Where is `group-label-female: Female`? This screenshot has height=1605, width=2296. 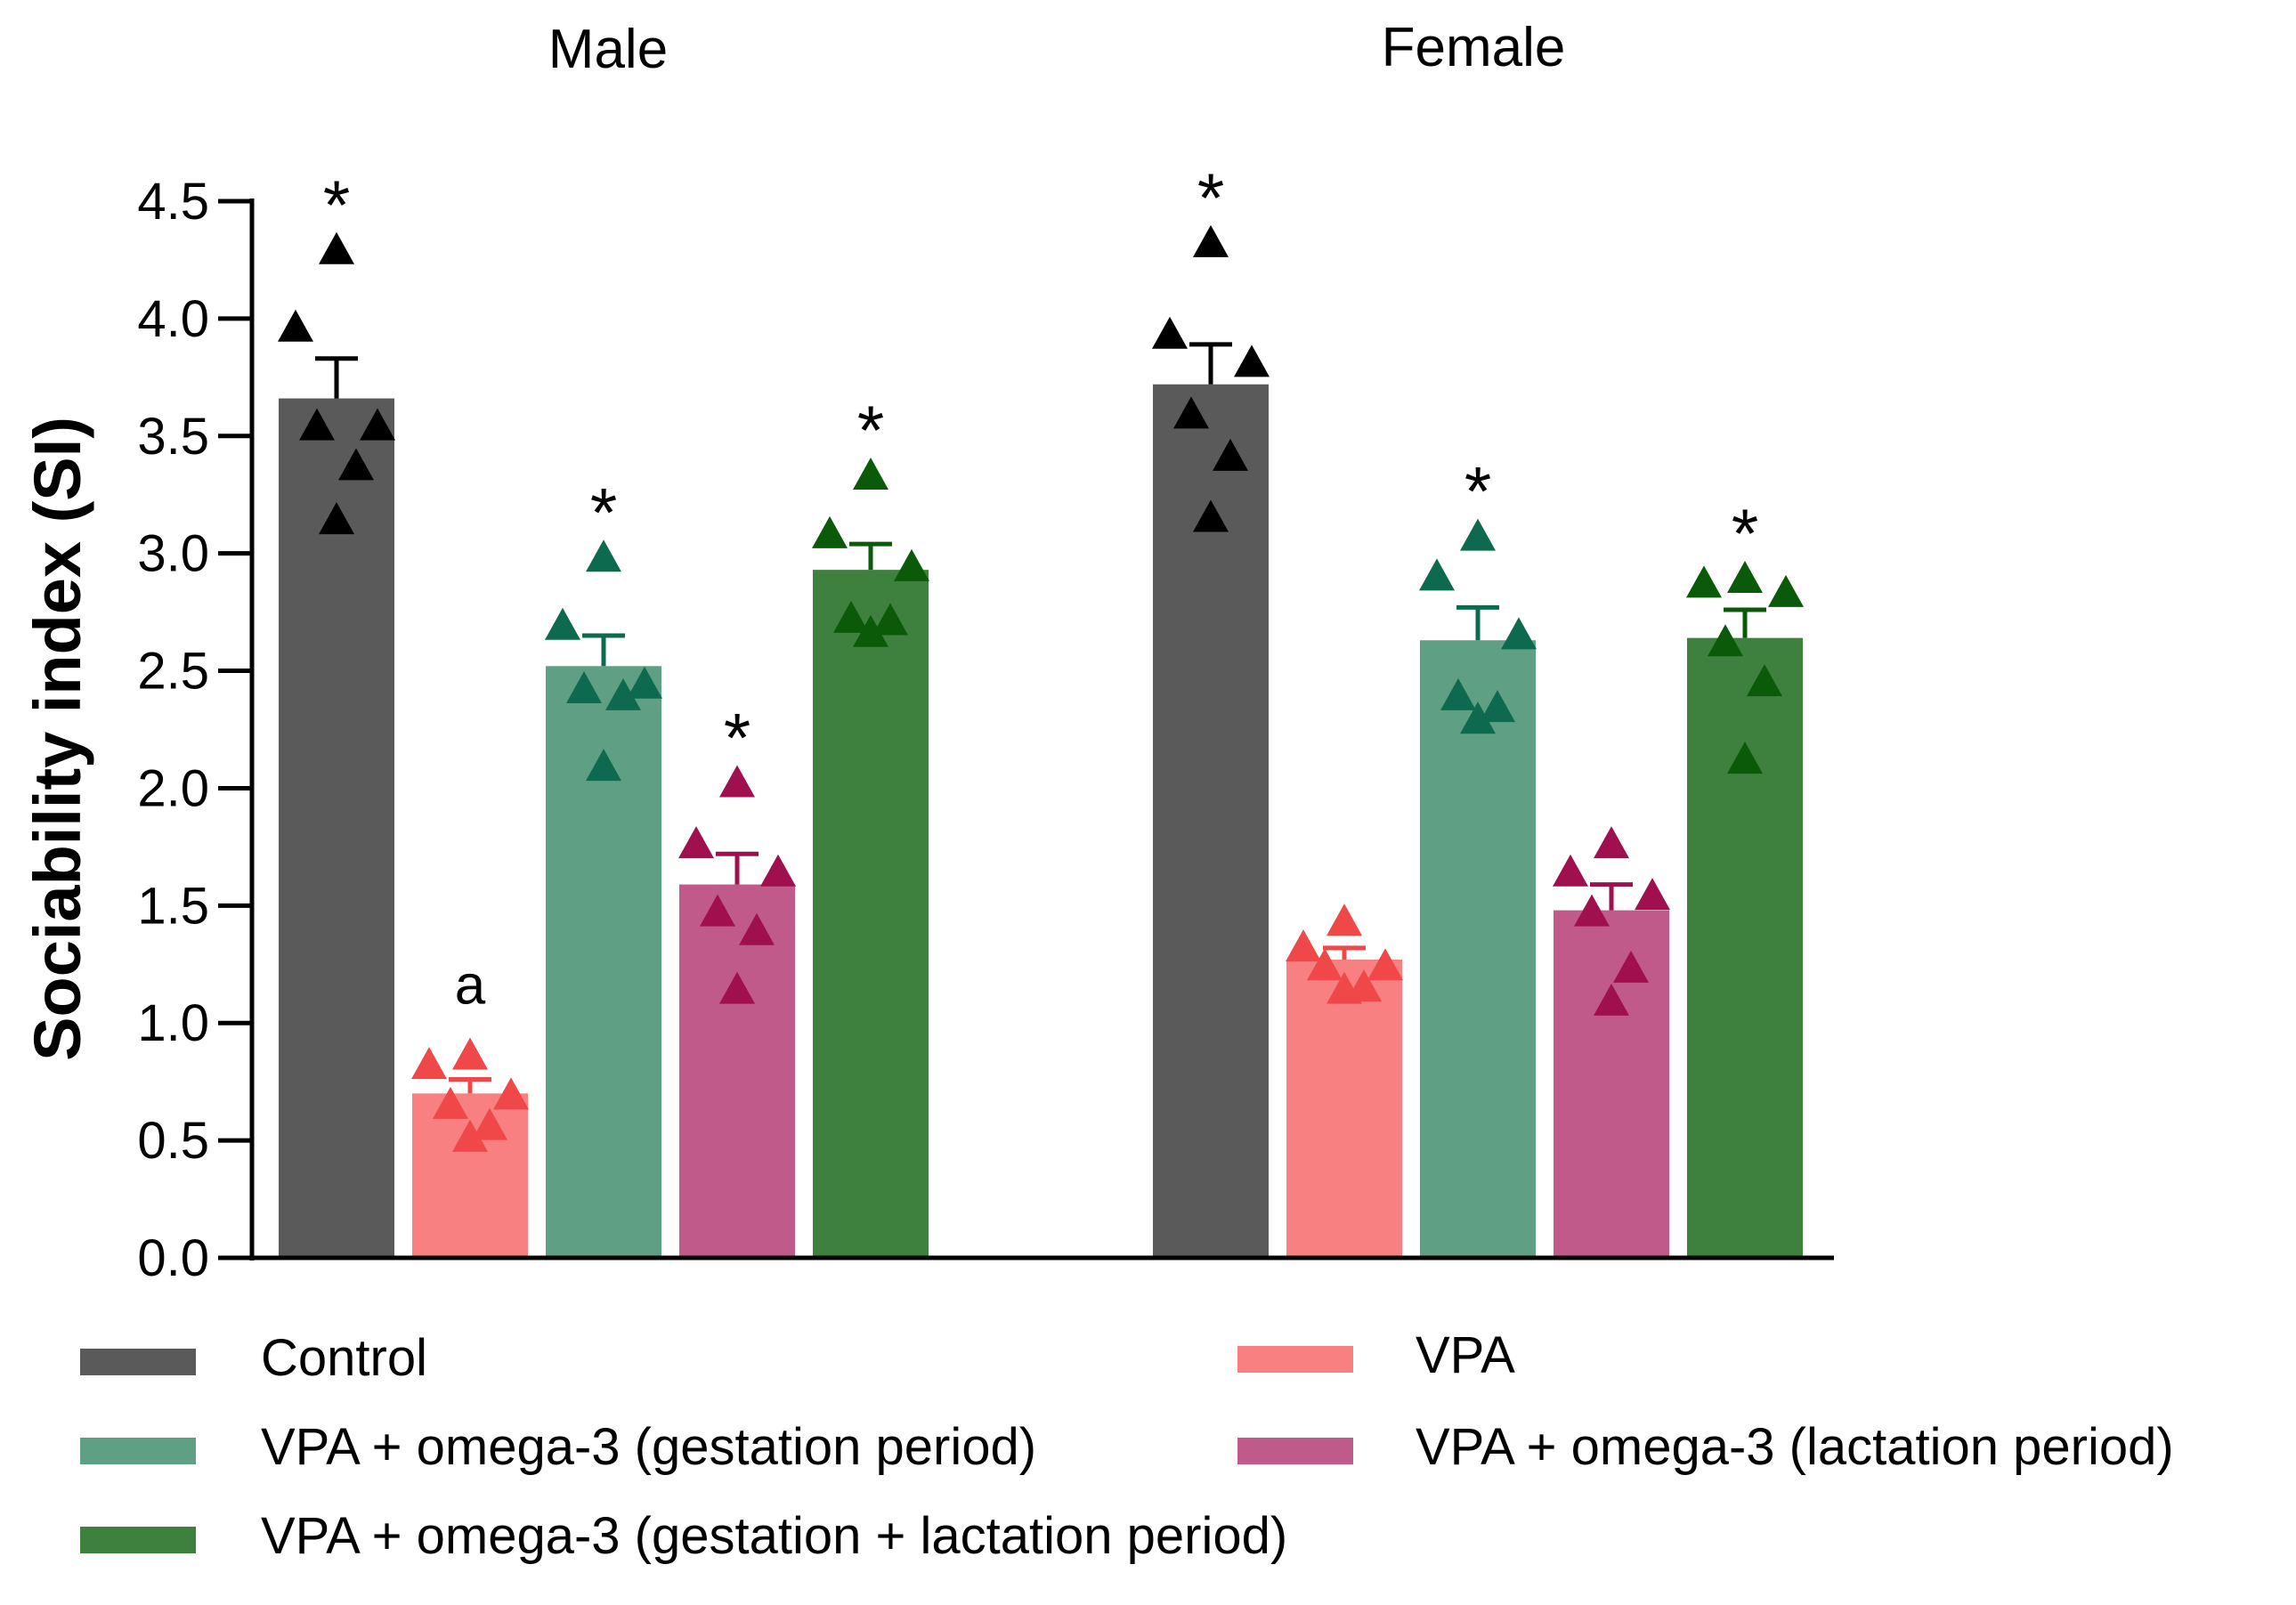 group-label-female: Female is located at coordinates (1474, 47).